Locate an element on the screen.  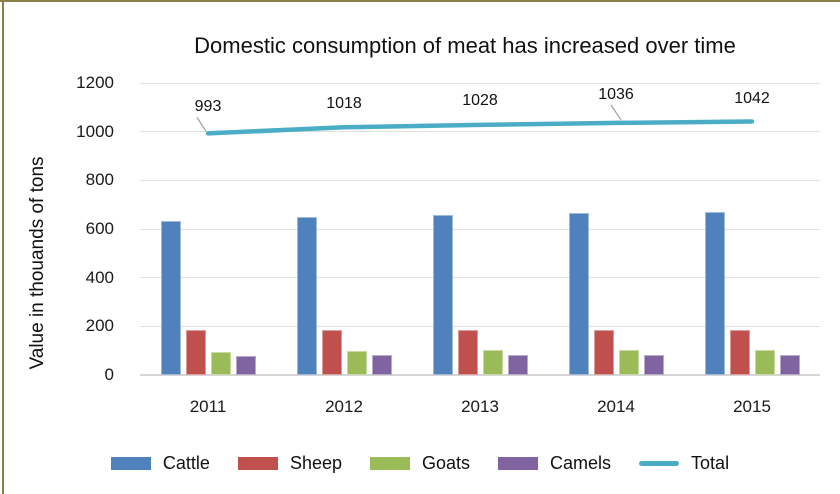
legend-label: Total is located at coordinates (710, 462).